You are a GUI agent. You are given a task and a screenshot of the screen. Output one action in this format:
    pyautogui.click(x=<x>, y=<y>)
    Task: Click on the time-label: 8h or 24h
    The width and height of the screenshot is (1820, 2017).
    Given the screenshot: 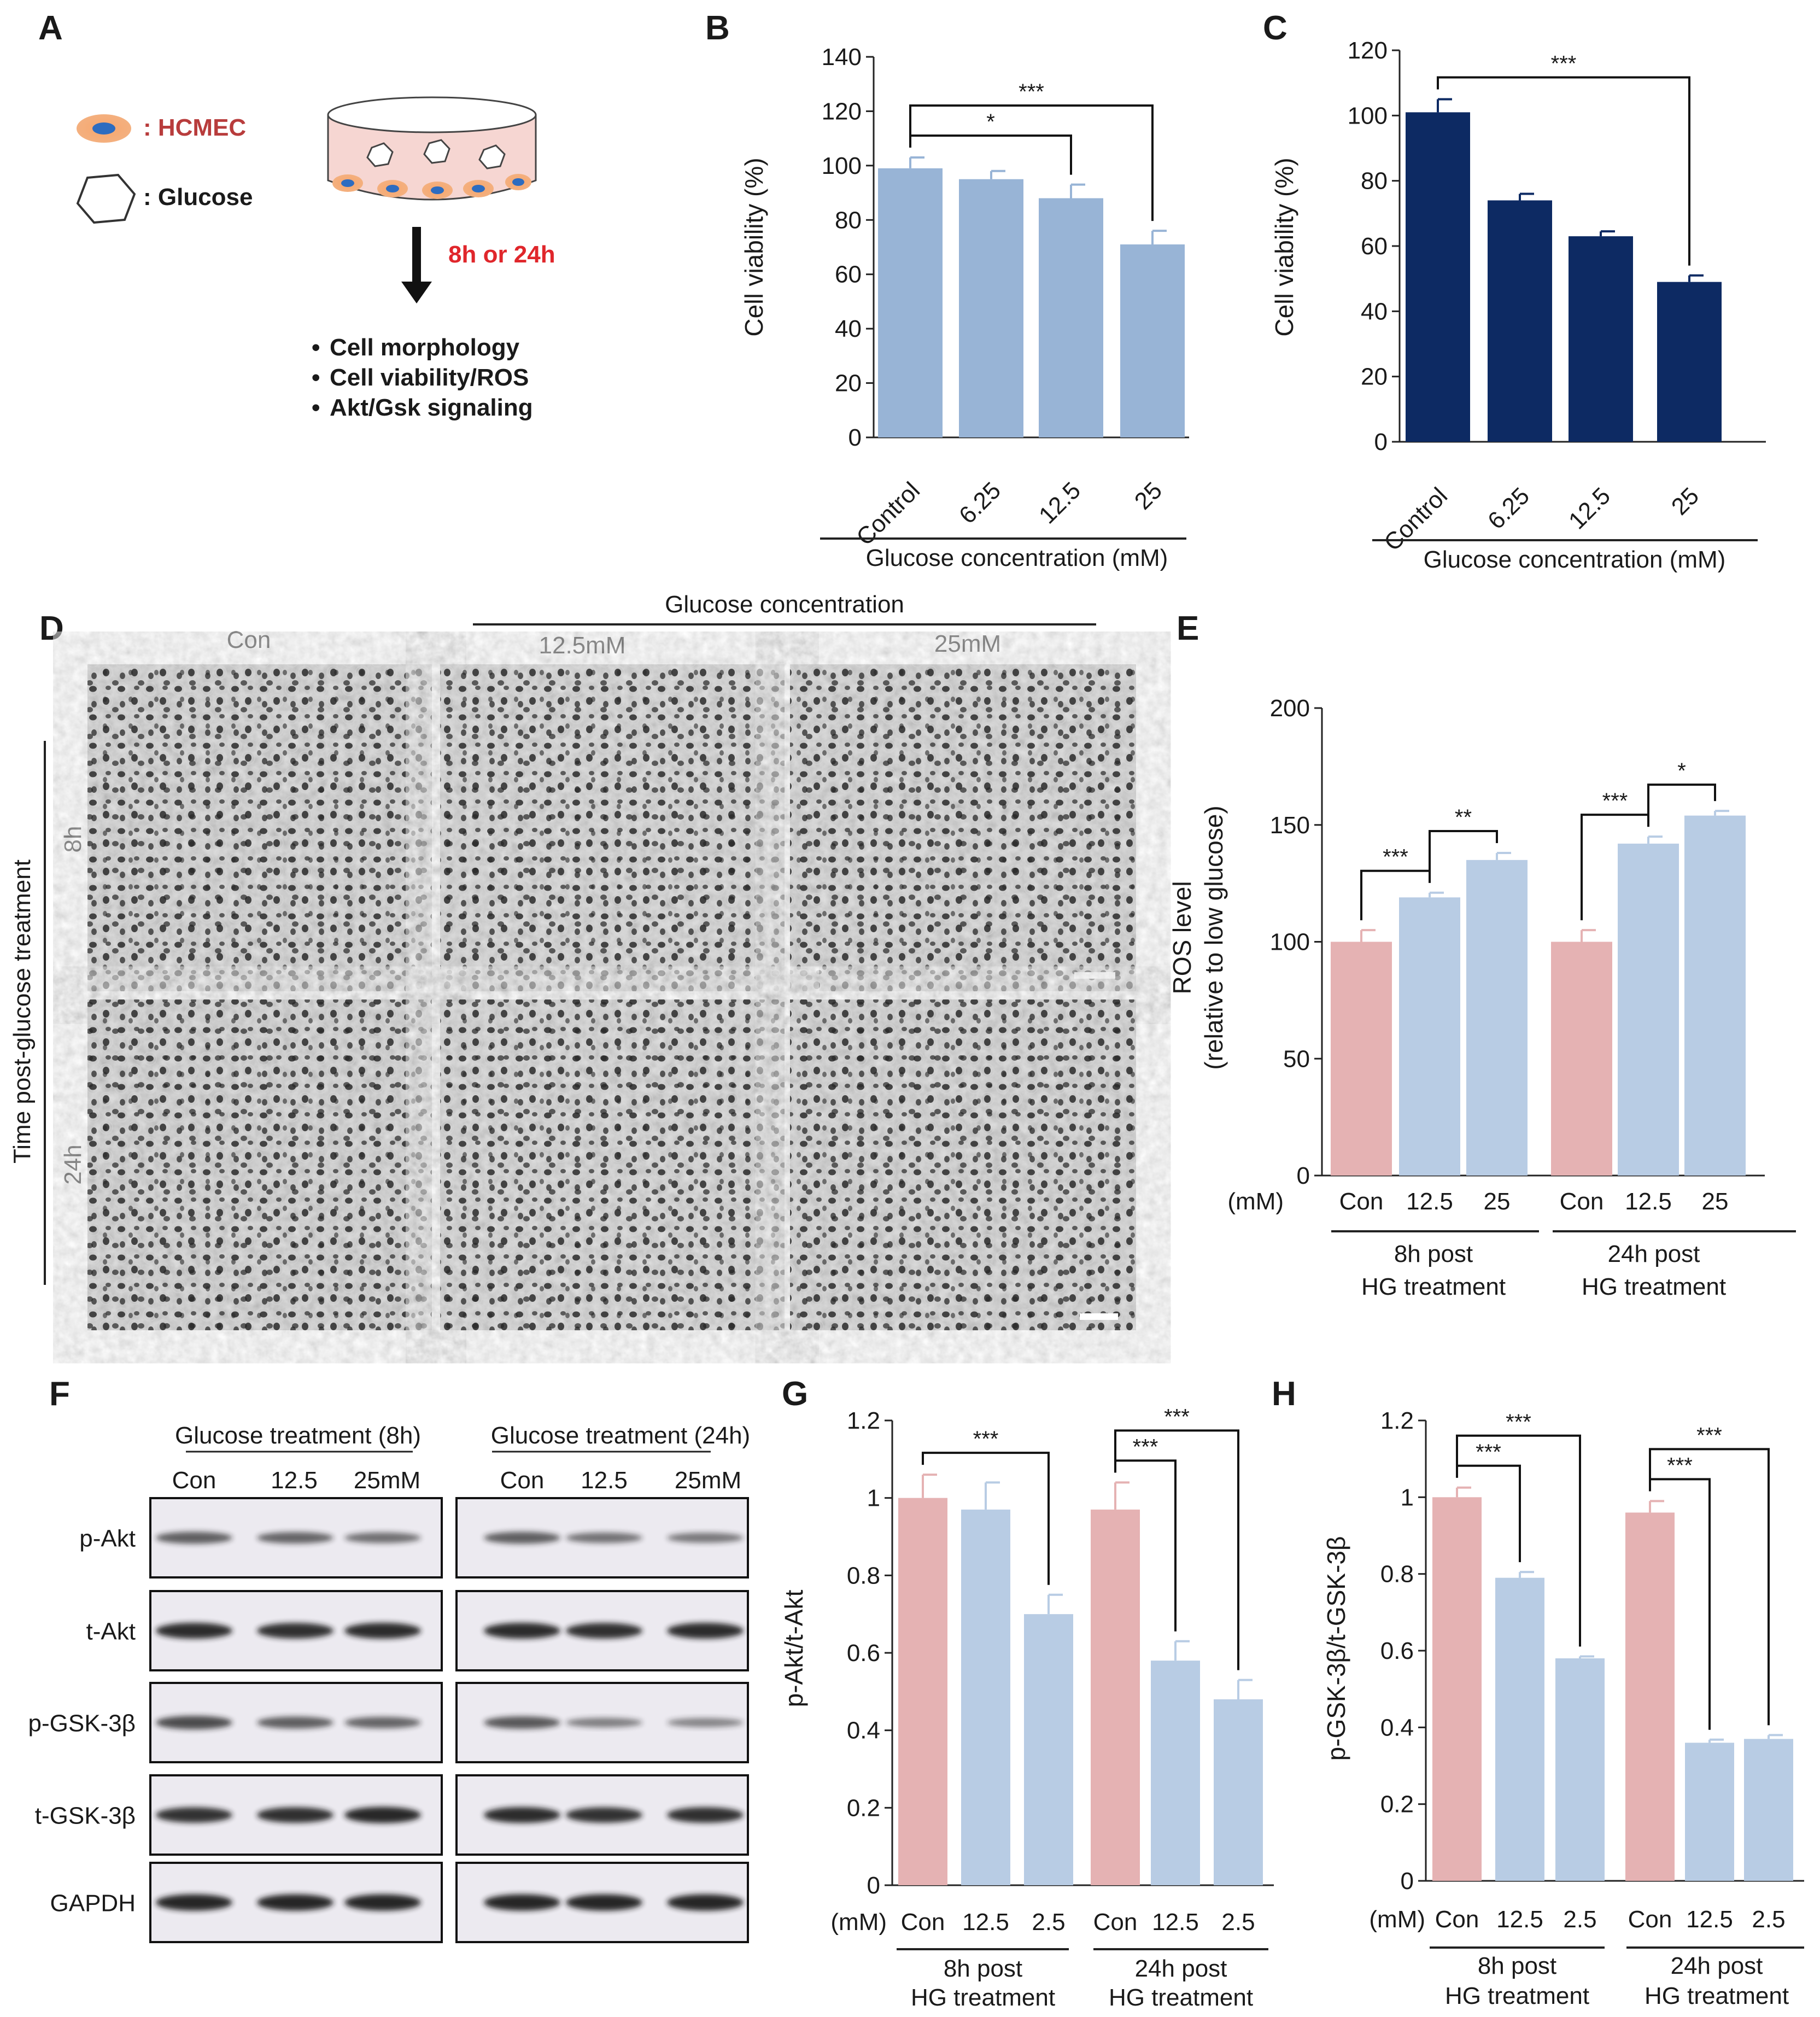 What is the action you would take?
    pyautogui.click(x=501, y=254)
    